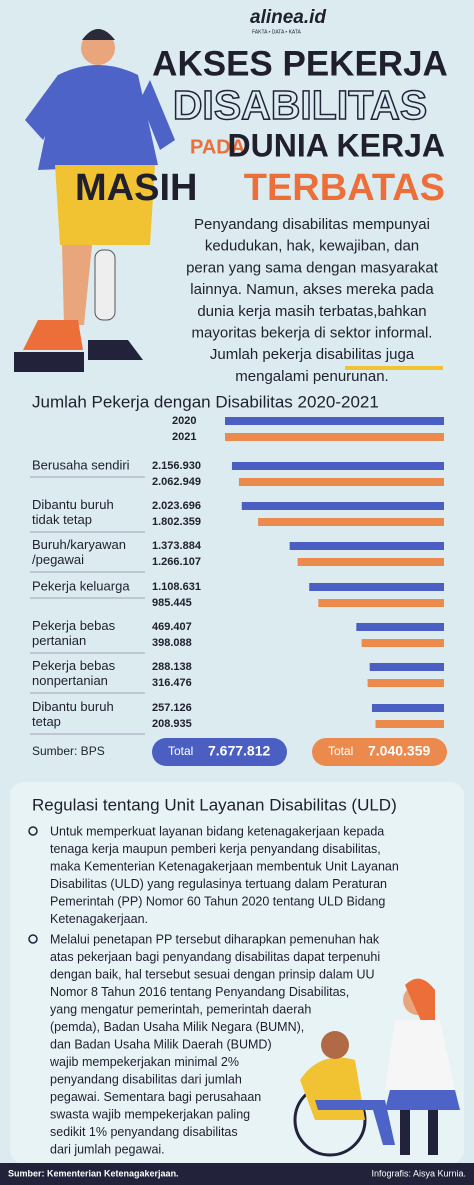  I want to click on total-value: 7.040.359, so click(399, 751).